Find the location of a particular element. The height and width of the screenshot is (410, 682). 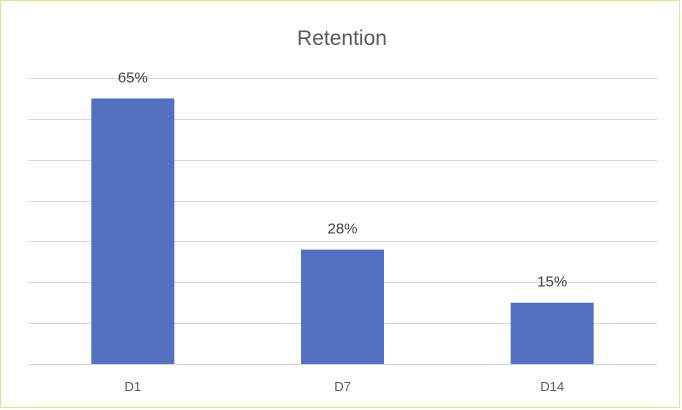

chart-title: Retention is located at coordinates (342, 38).